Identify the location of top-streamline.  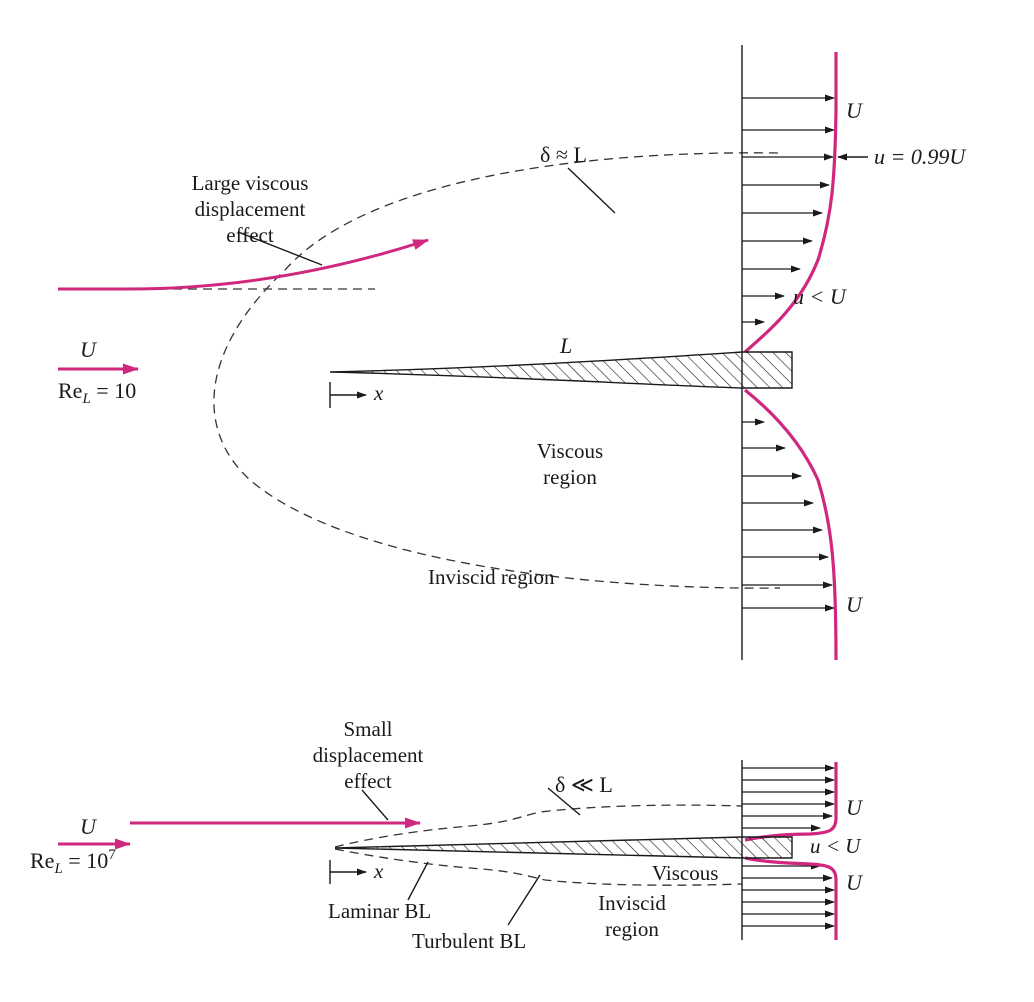
(243, 264).